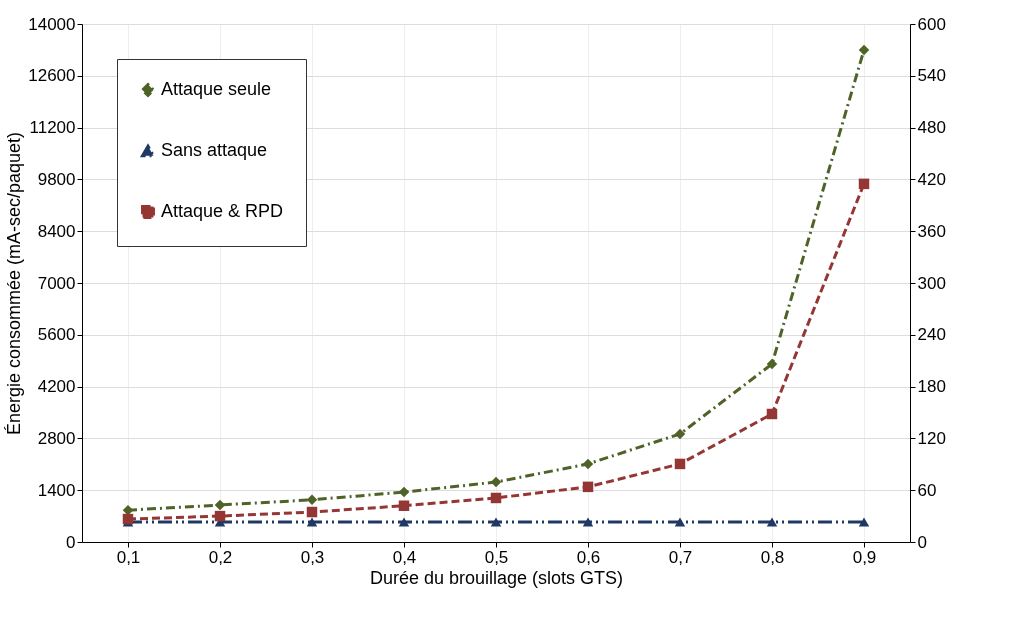 The image size is (1024, 618). Describe the element at coordinates (588, 557) in the screenshot. I see `x-tick-label: 0,6` at that location.